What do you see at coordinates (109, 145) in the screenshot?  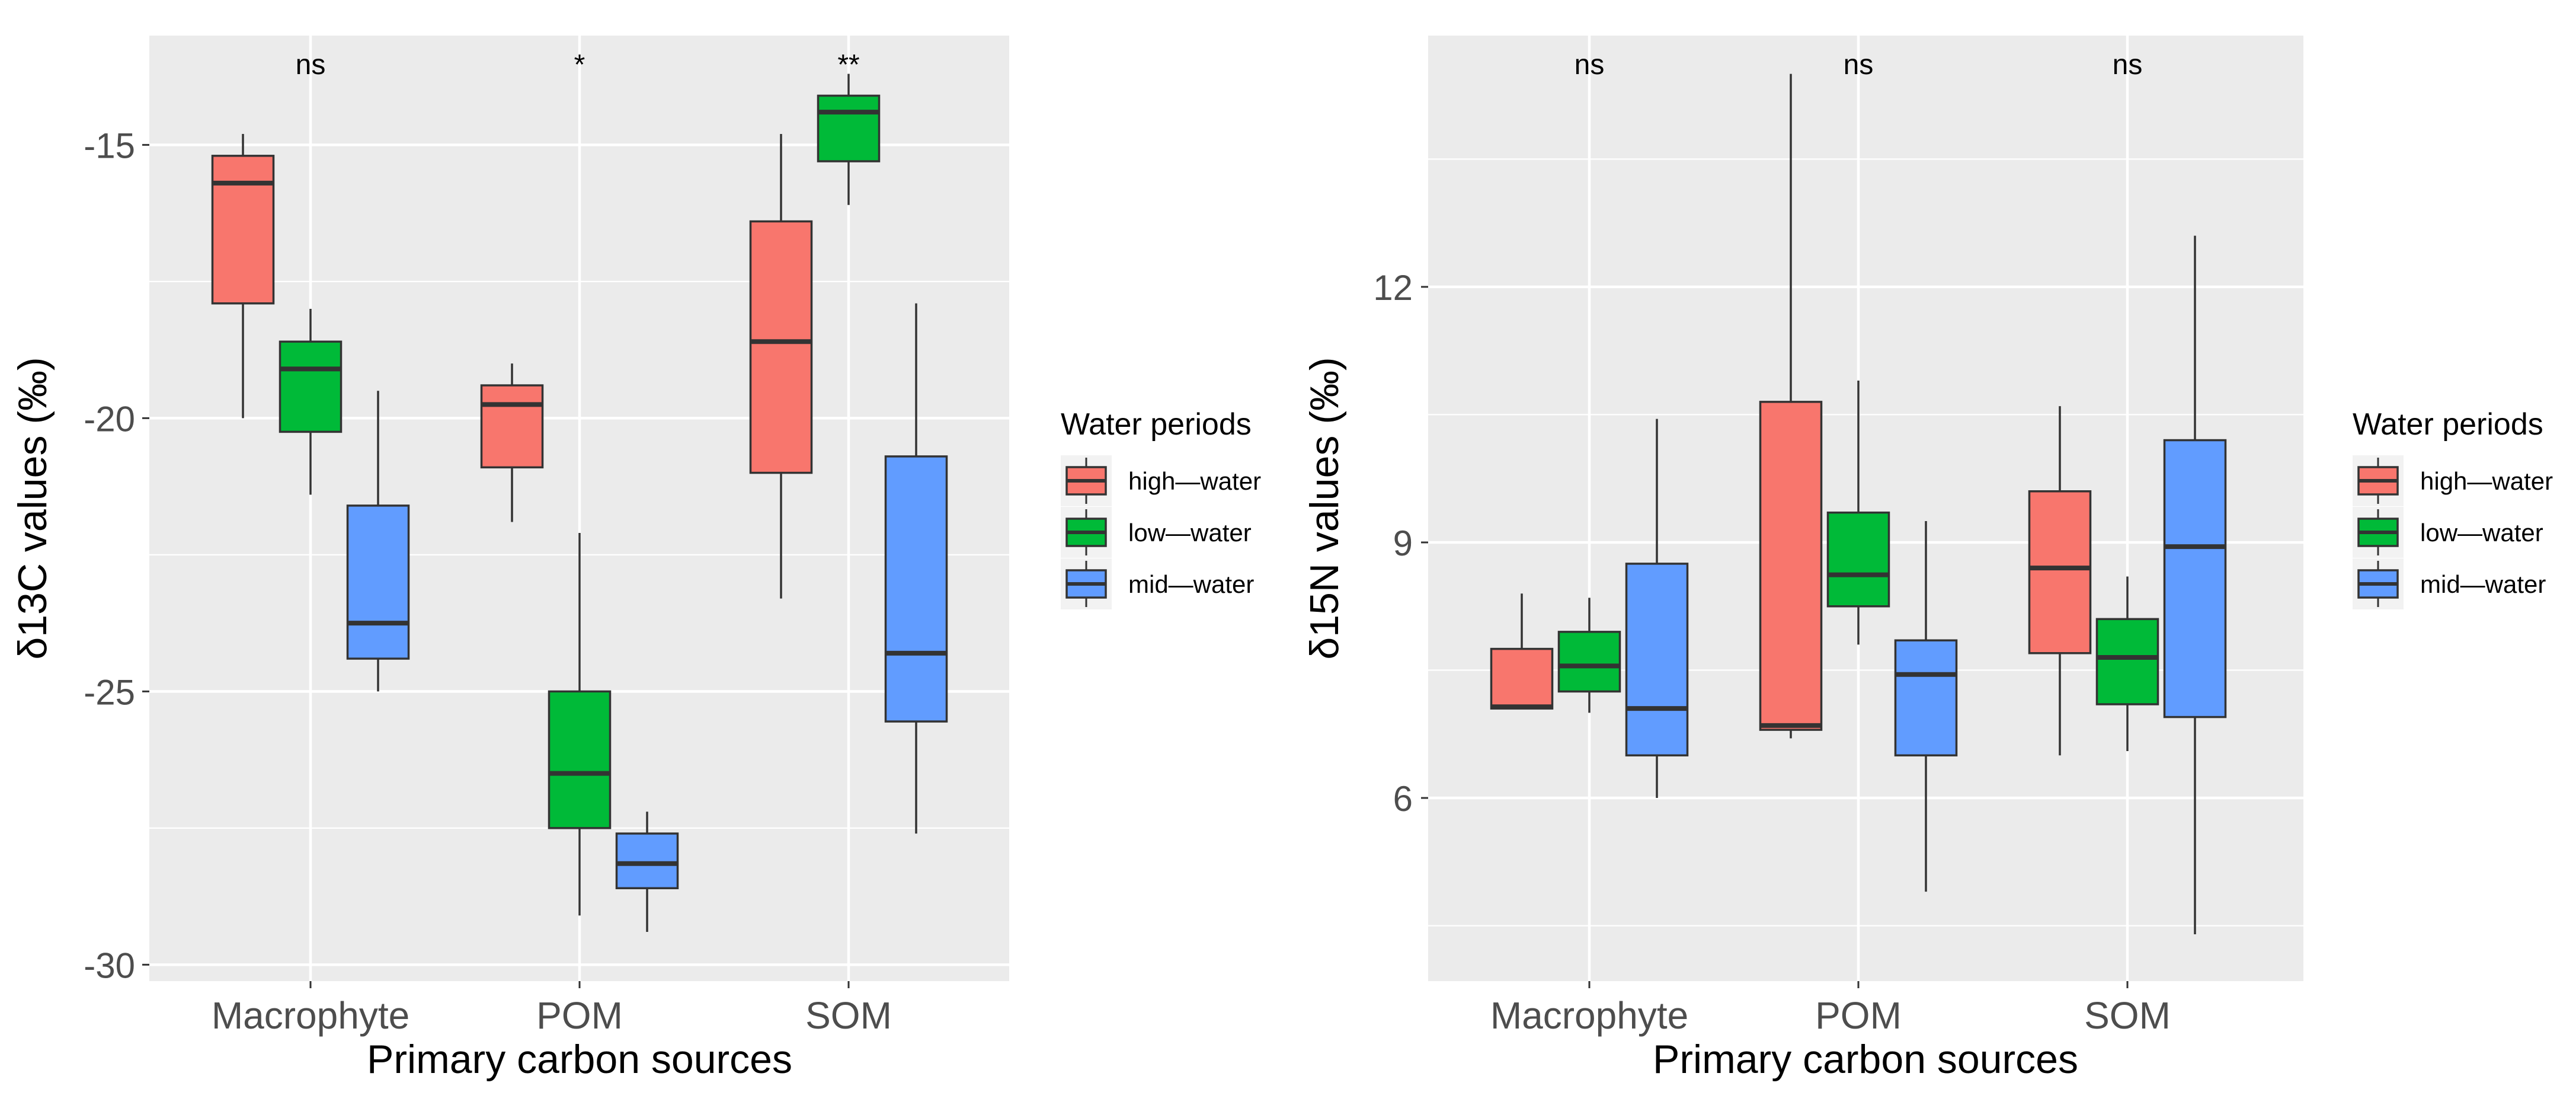 I see `y-tick-label: -15` at bounding box center [109, 145].